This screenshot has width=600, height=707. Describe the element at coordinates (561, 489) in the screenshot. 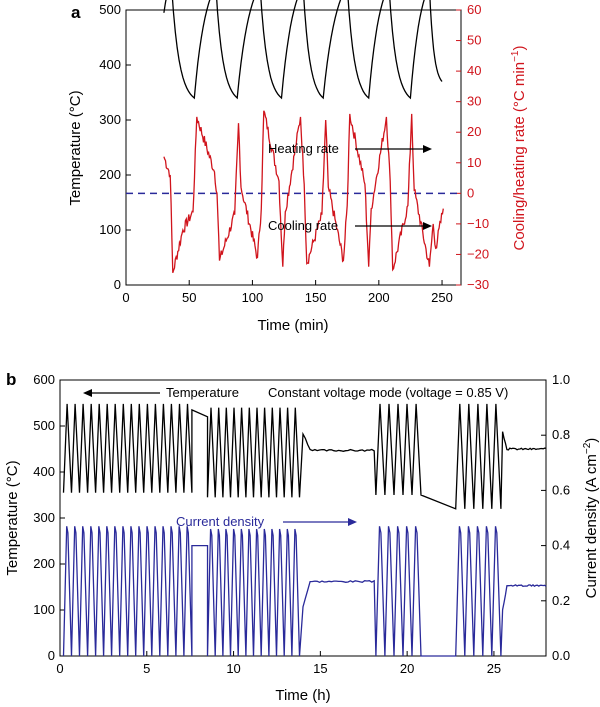

I see `panel-b-y2-tick-label-3: 0.6` at that location.